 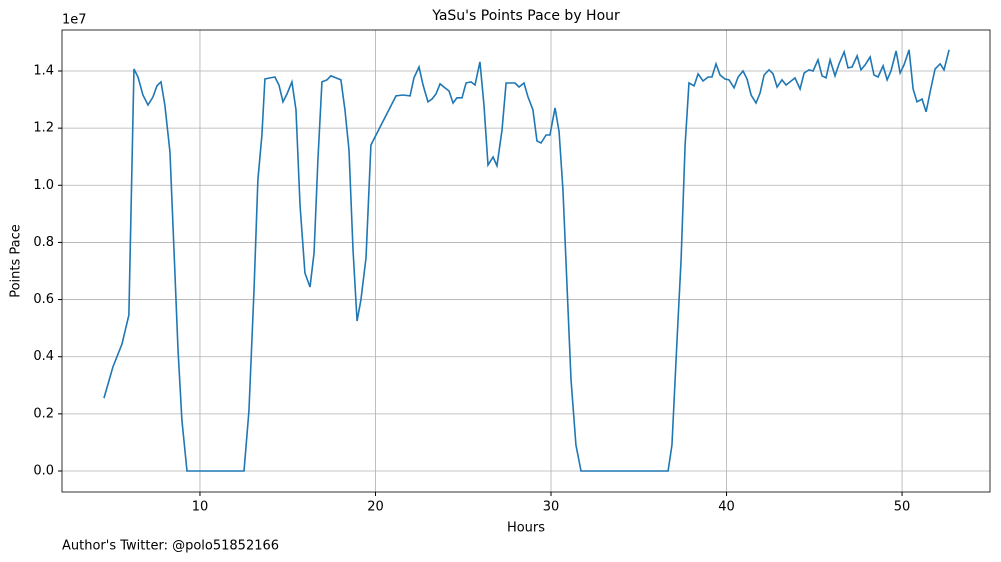 I want to click on y-tick-label: 1.0, so click(x=43, y=185).